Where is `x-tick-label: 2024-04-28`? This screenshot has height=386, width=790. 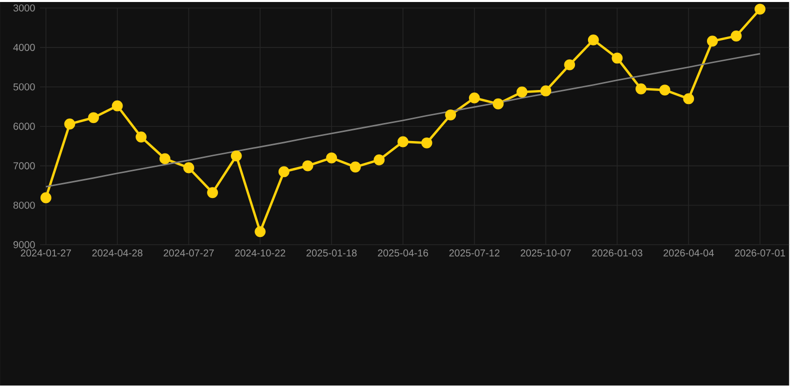 x-tick-label: 2024-04-28 is located at coordinates (117, 253).